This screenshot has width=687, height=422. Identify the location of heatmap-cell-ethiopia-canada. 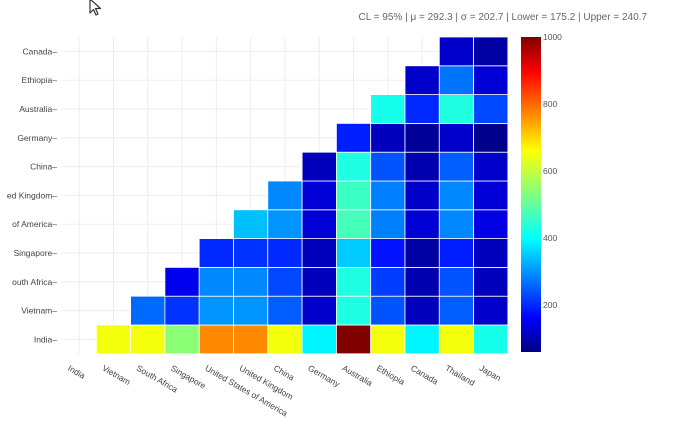
(422, 80).